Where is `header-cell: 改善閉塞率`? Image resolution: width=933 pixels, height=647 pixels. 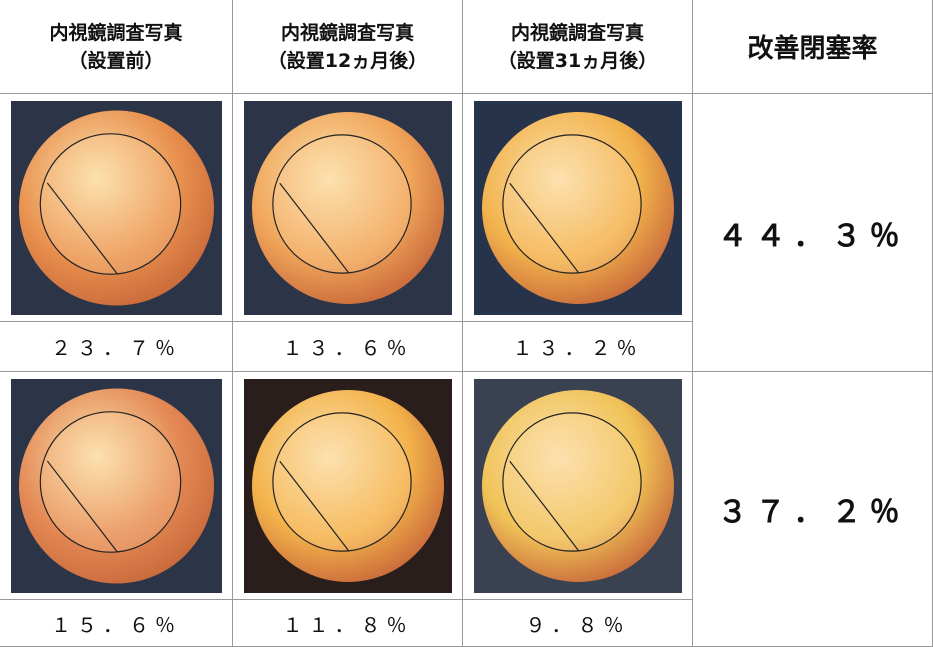
header-cell: 改善閉塞率 is located at coordinates (813, 47).